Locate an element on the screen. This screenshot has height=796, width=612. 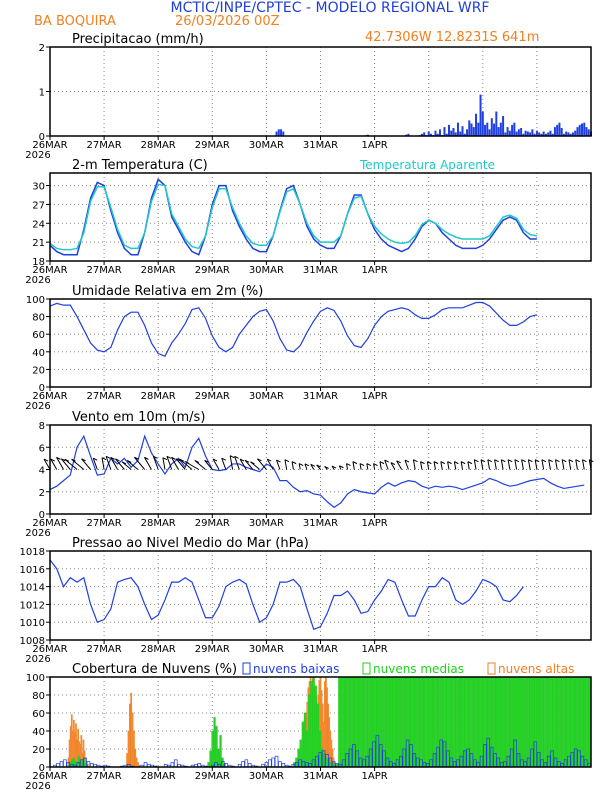
y-tick-label: 18 is located at coordinates (38, 262).